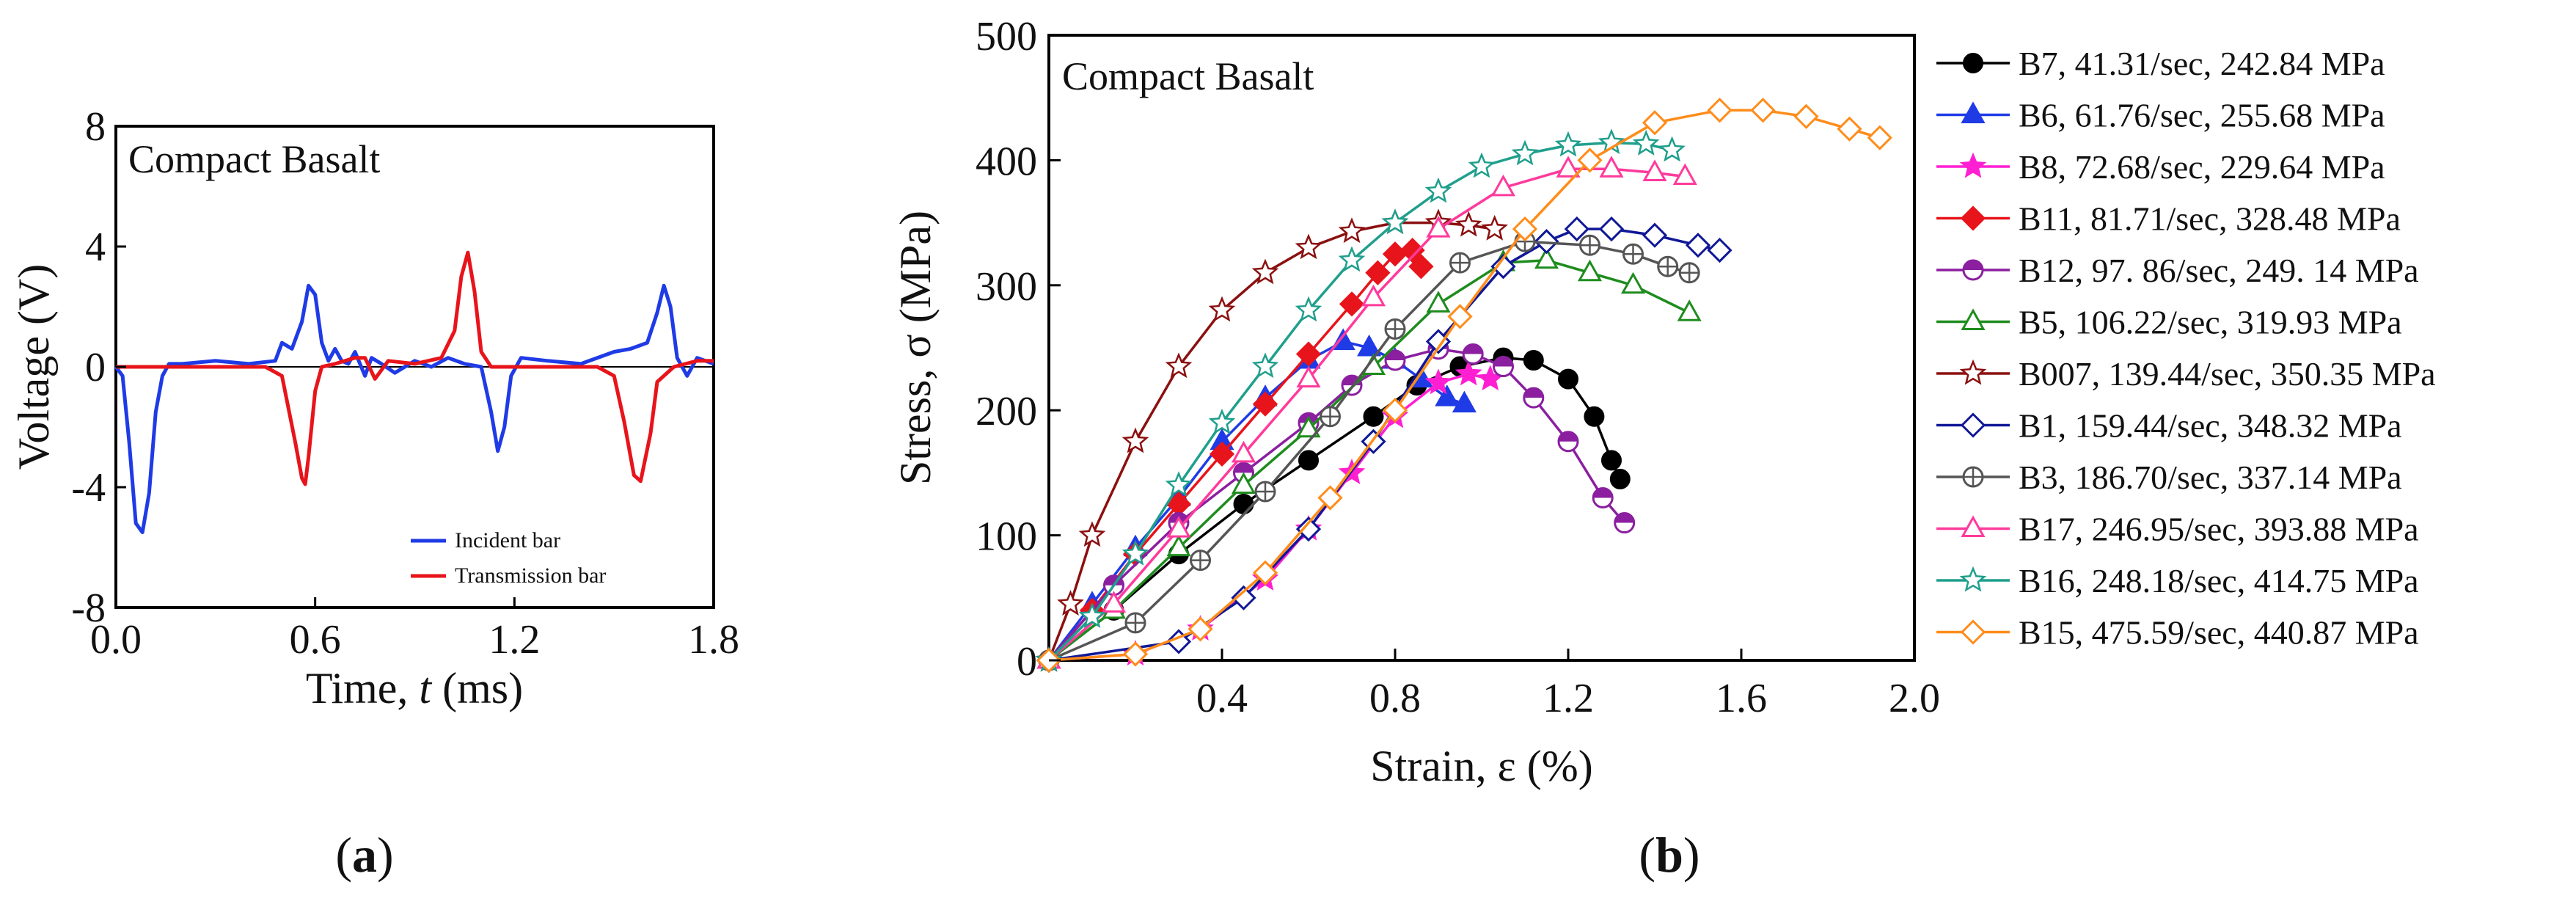 This screenshot has width=2576, height=901. Describe the element at coordinates (1006, 411) in the screenshot. I see `y-tick-label: 200` at that location.